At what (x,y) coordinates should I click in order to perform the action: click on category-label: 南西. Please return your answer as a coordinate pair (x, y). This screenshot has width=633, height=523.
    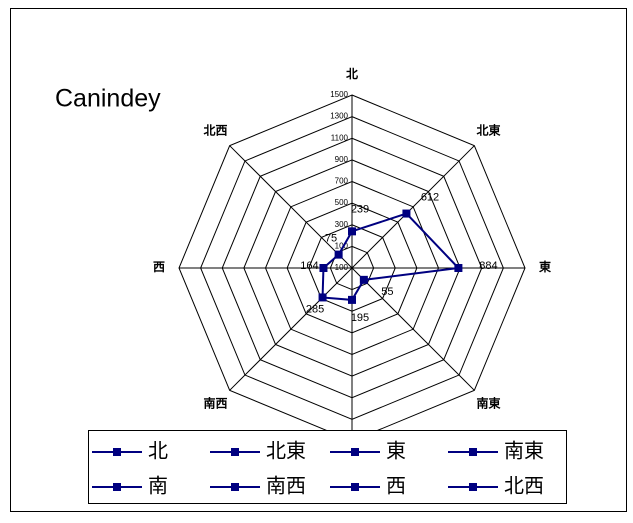
    Looking at the image, I should click on (216, 403).